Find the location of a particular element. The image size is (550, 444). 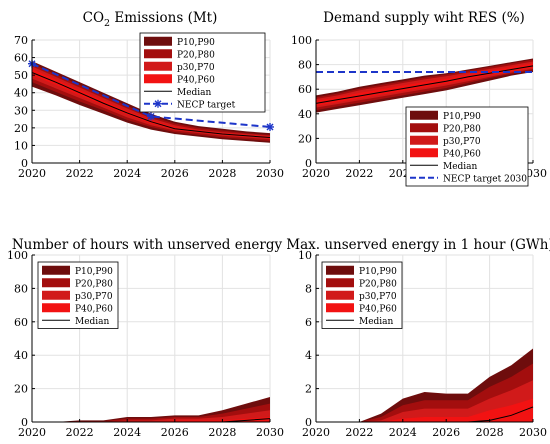

y-tick-label: 80 is located at coordinates (21, 288).